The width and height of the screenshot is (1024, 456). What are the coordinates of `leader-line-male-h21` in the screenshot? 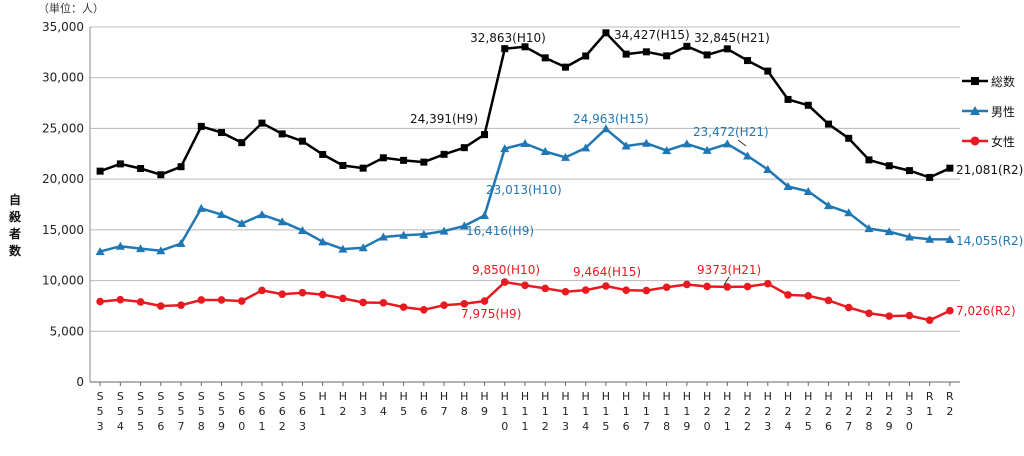 It's located at (742, 143).